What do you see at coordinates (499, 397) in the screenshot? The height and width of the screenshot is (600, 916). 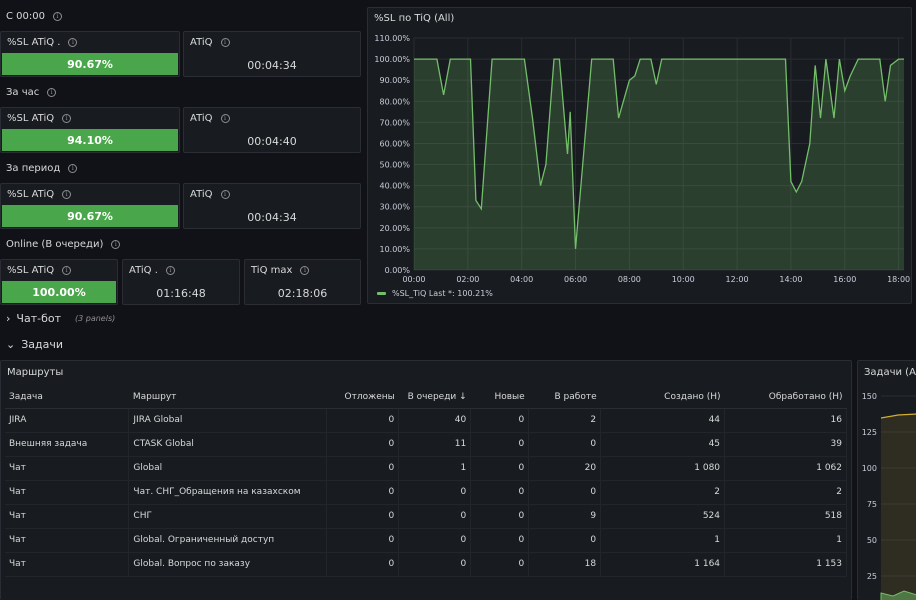 I see `column-header-new: Новые` at bounding box center [499, 397].